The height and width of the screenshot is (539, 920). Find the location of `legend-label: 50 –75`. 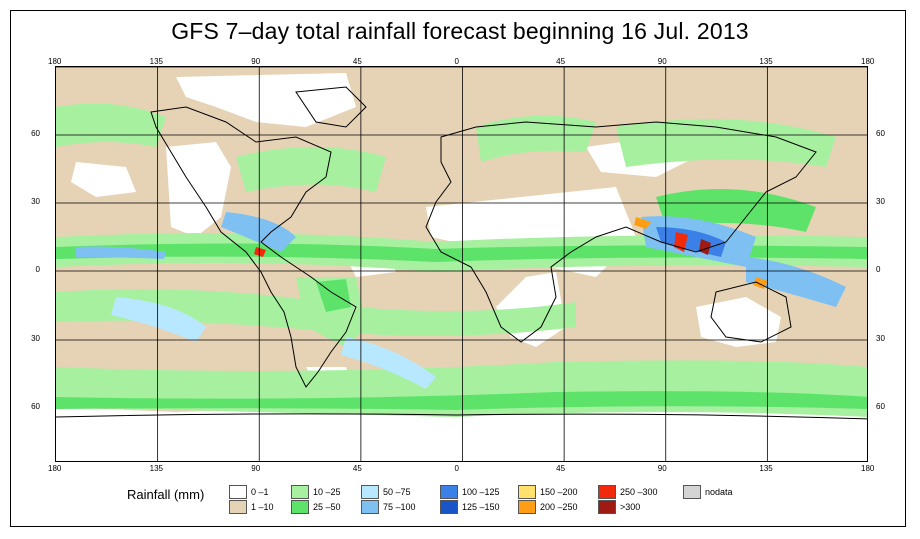

legend-label: 50 –75 is located at coordinates (397, 492).